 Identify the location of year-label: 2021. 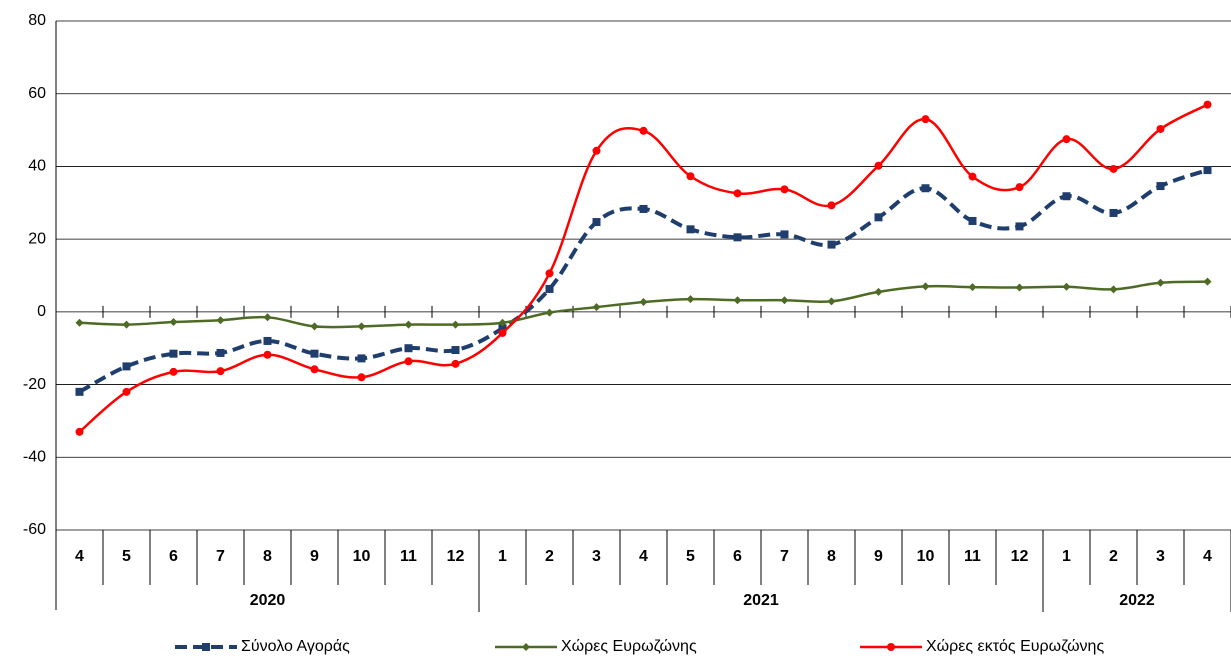
(761, 600).